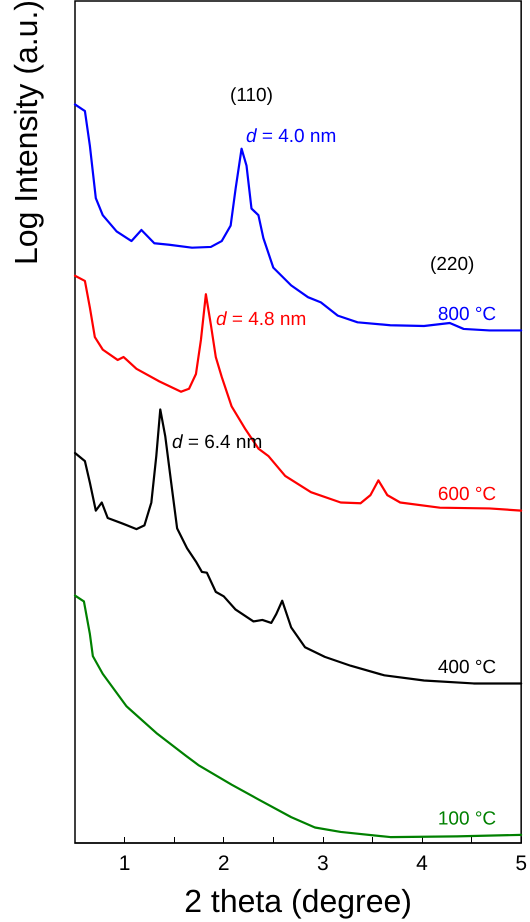 This screenshot has height=922, width=530. I want to click on series-label: 100 °C, so click(467, 819).